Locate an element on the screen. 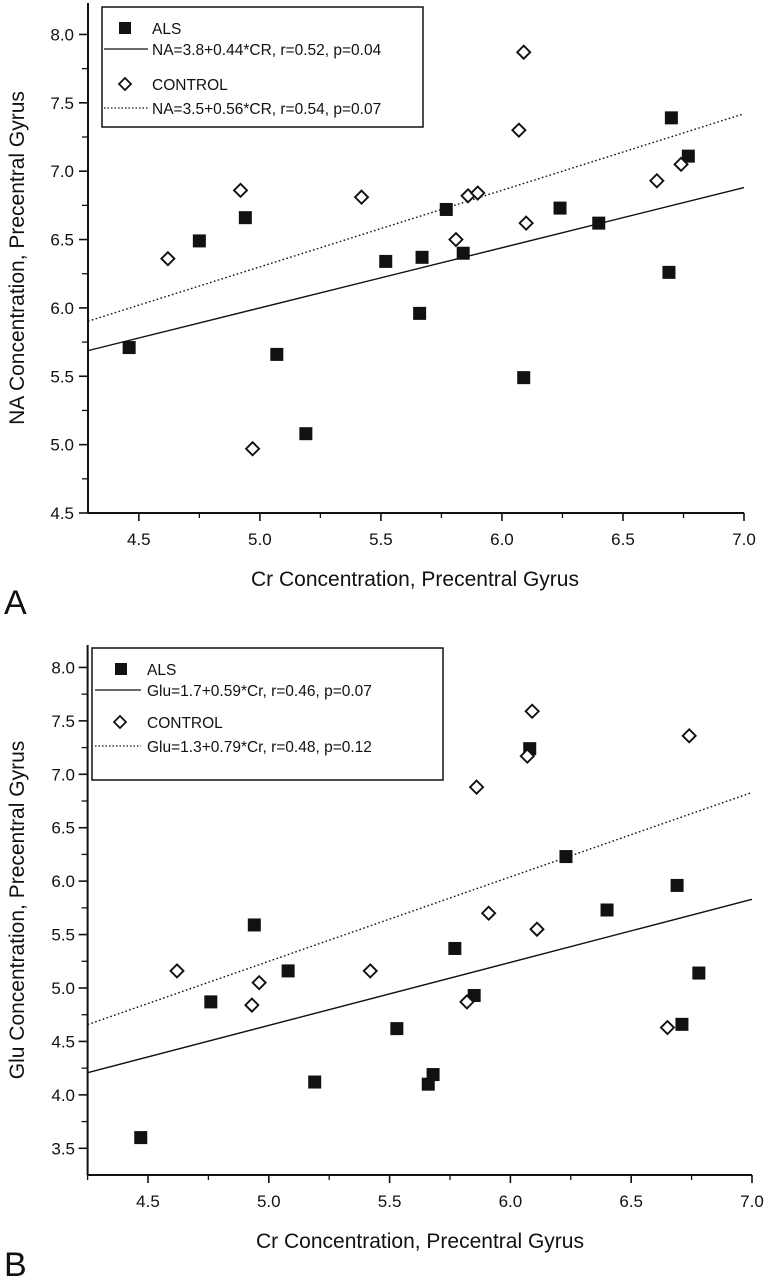  fit-line-control is located at coordinates (416, 217).